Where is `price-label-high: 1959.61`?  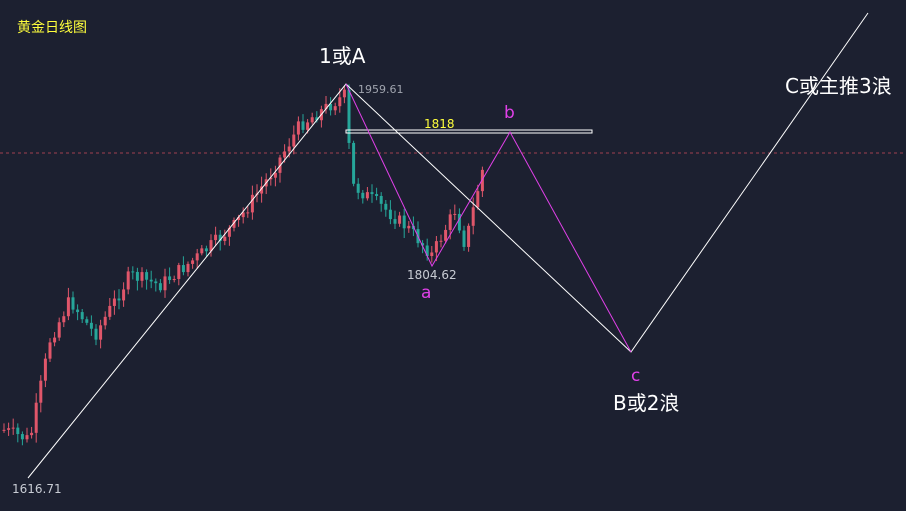 price-label-high: 1959.61 is located at coordinates (381, 89).